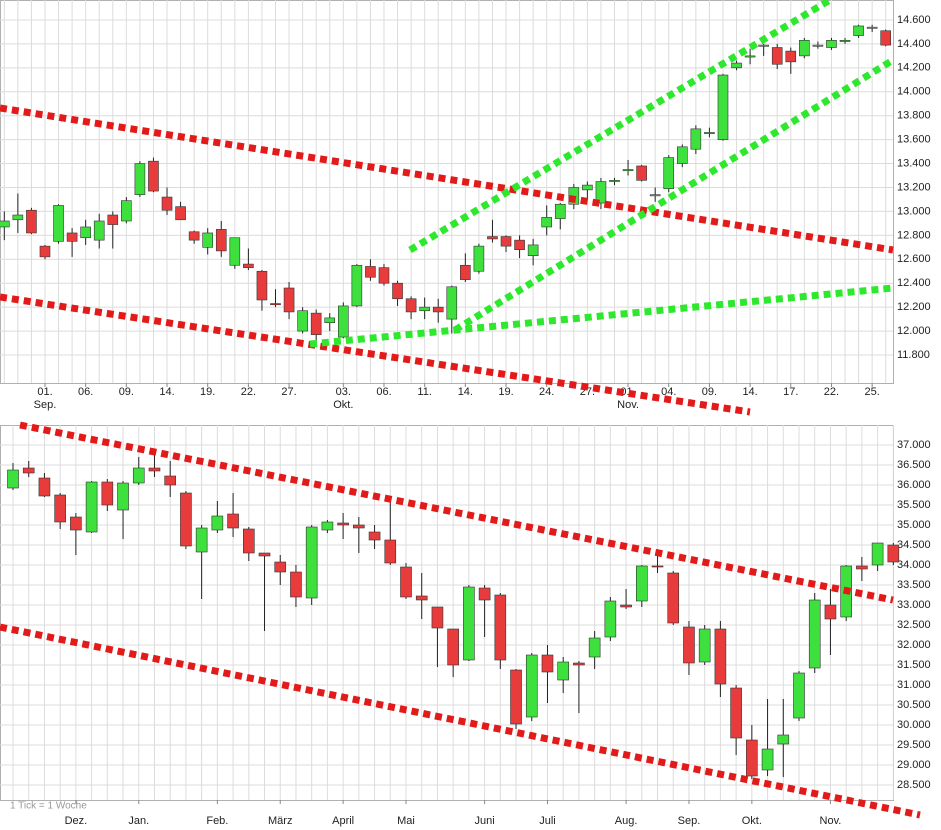 Image resolution: width=941 pixels, height=830 pixels. What do you see at coordinates (914, 585) in the screenshot?
I see `y-tick-label: 33.500` at bounding box center [914, 585].